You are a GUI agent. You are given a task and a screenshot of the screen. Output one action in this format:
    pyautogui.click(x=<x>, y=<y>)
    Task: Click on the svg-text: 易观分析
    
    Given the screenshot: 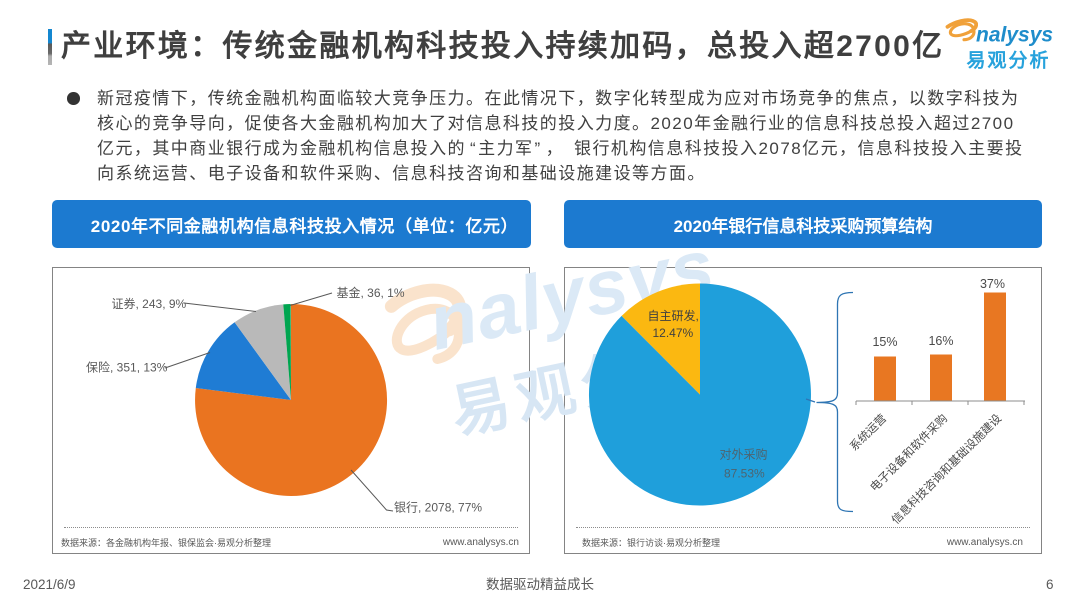 What is the action you would take?
    pyautogui.click(x=1009, y=60)
    